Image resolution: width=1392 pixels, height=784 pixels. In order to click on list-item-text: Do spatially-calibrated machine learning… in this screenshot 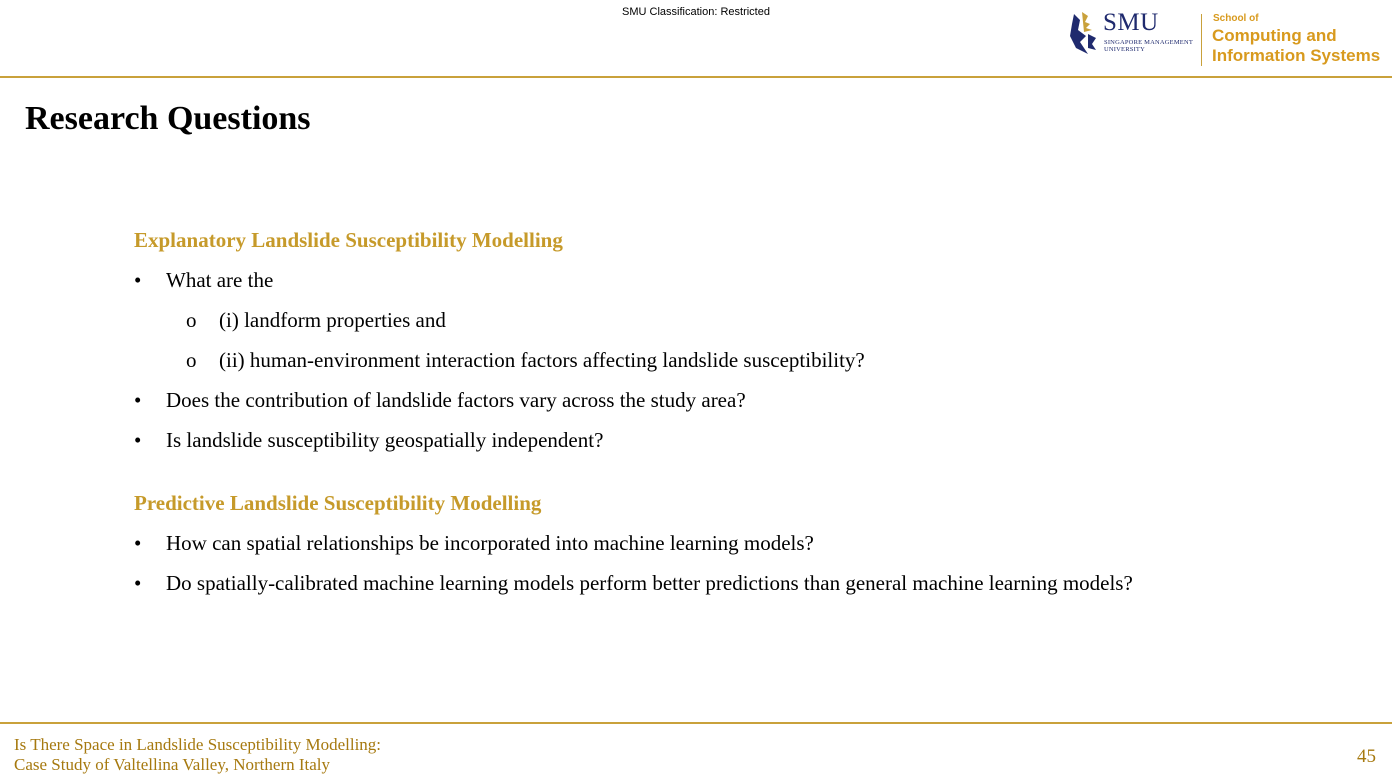, I will do `click(649, 583)`.